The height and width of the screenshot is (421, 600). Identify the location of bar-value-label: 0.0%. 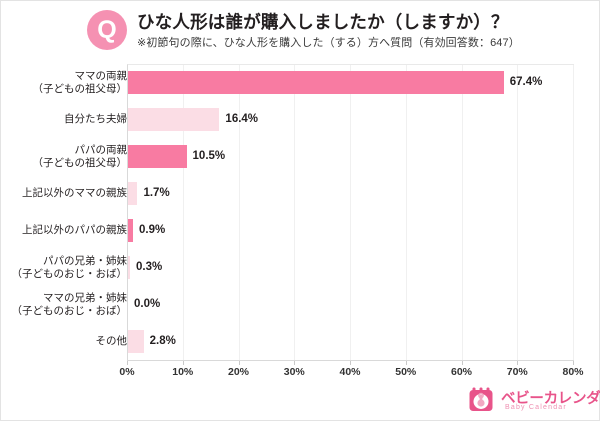
(147, 304).